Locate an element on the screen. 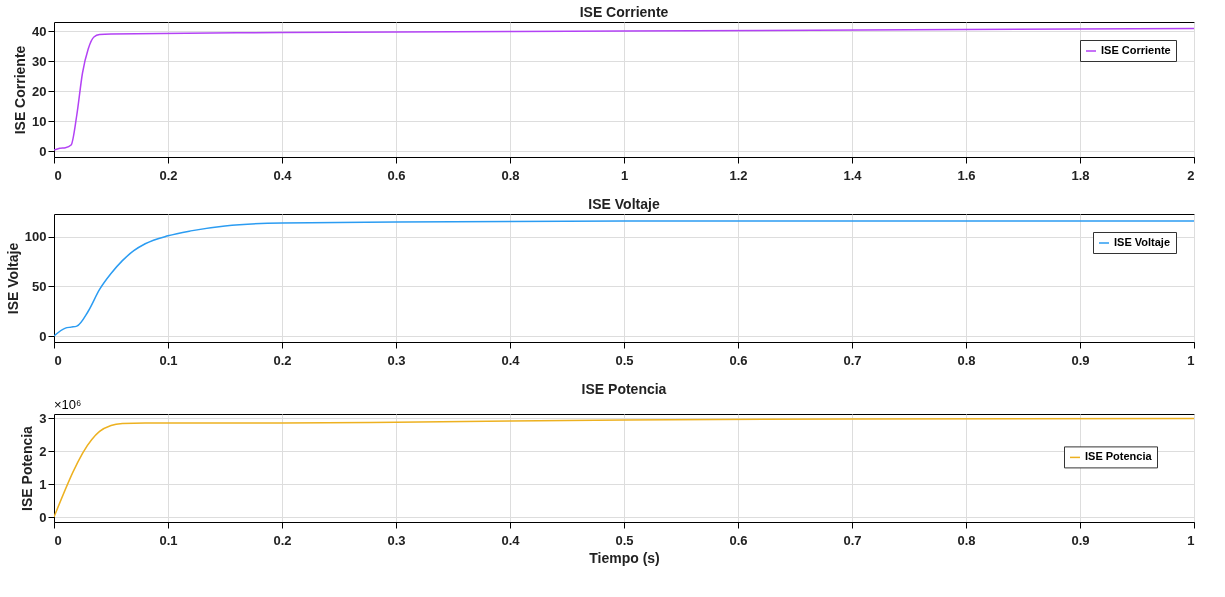 Image resolution: width=1225 pixels, height=597 pixels. chart-title: ISE Voltaje is located at coordinates (624, 204).